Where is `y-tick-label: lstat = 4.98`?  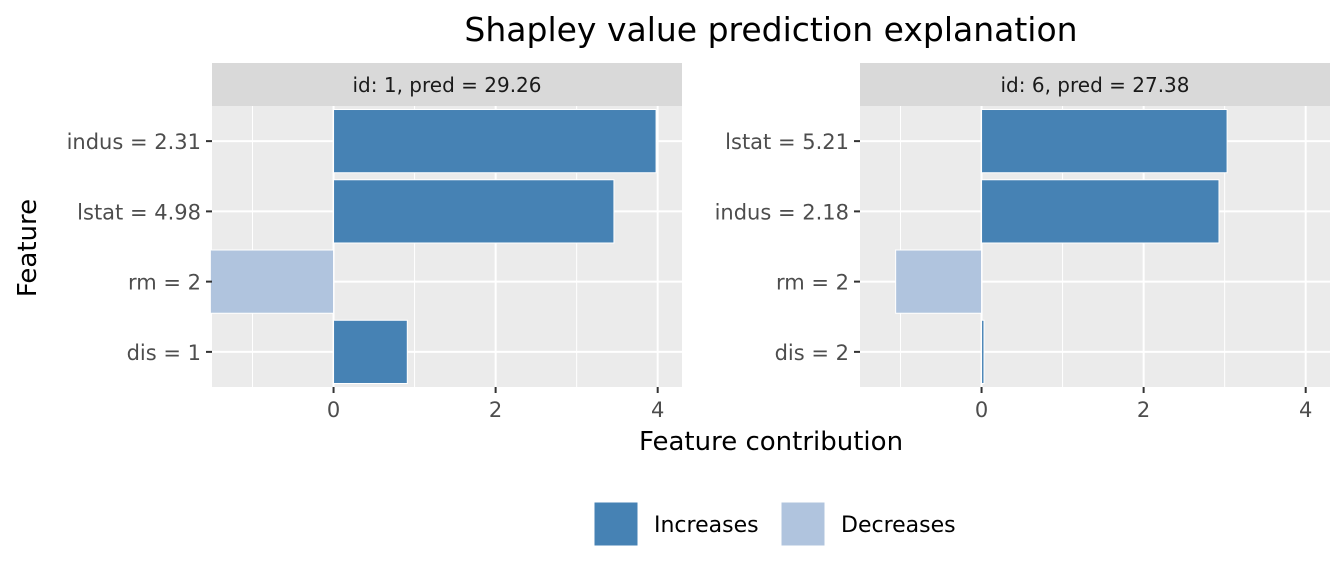
y-tick-label: lstat = 4.98 is located at coordinates (139, 212).